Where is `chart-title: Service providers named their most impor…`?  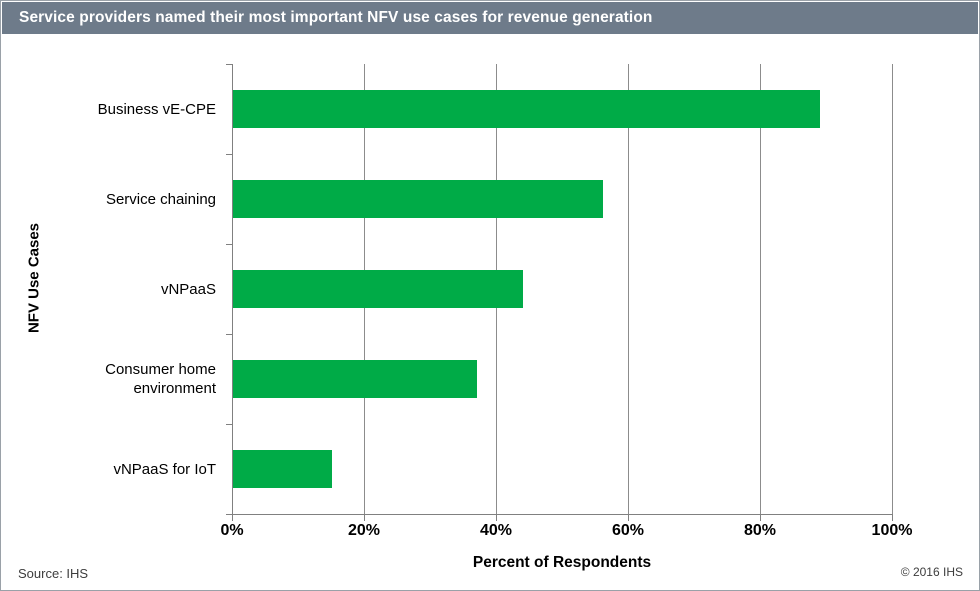 chart-title: Service providers named their most impor… is located at coordinates (336, 17).